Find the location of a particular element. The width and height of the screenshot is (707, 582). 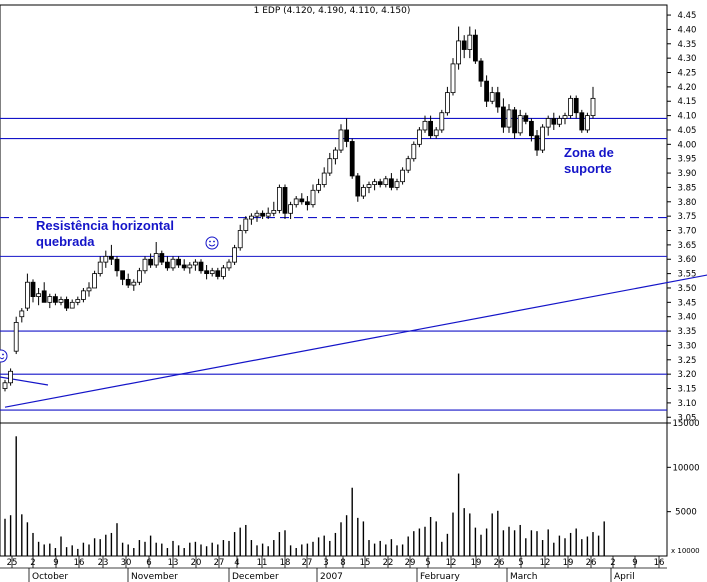

month-label: 2007 is located at coordinates (331, 577).